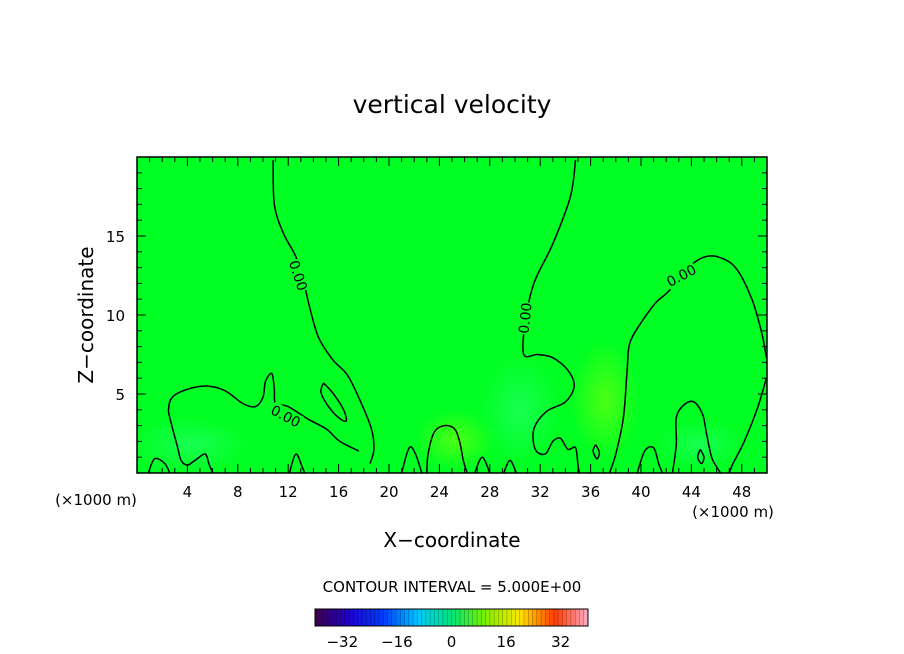  What do you see at coordinates (439, 492) in the screenshot?
I see `x-tick-label: 24` at bounding box center [439, 492].